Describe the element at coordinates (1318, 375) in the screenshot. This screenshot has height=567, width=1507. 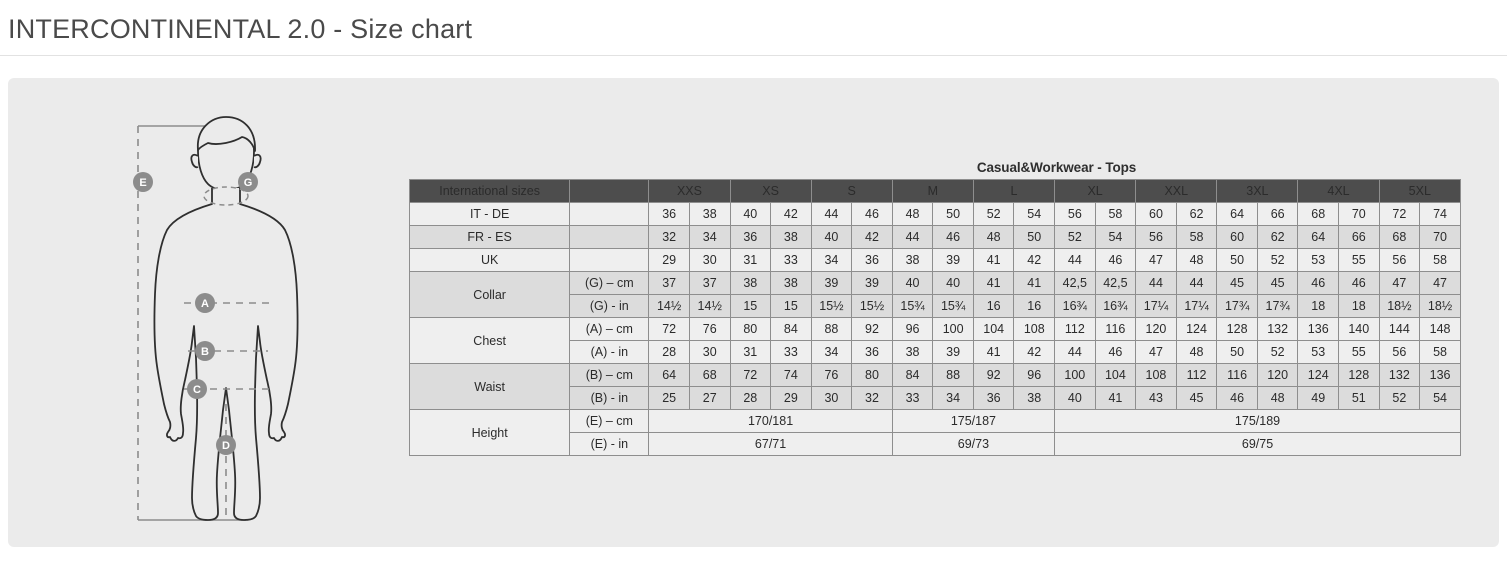
I see `cell-value: 124` at that location.